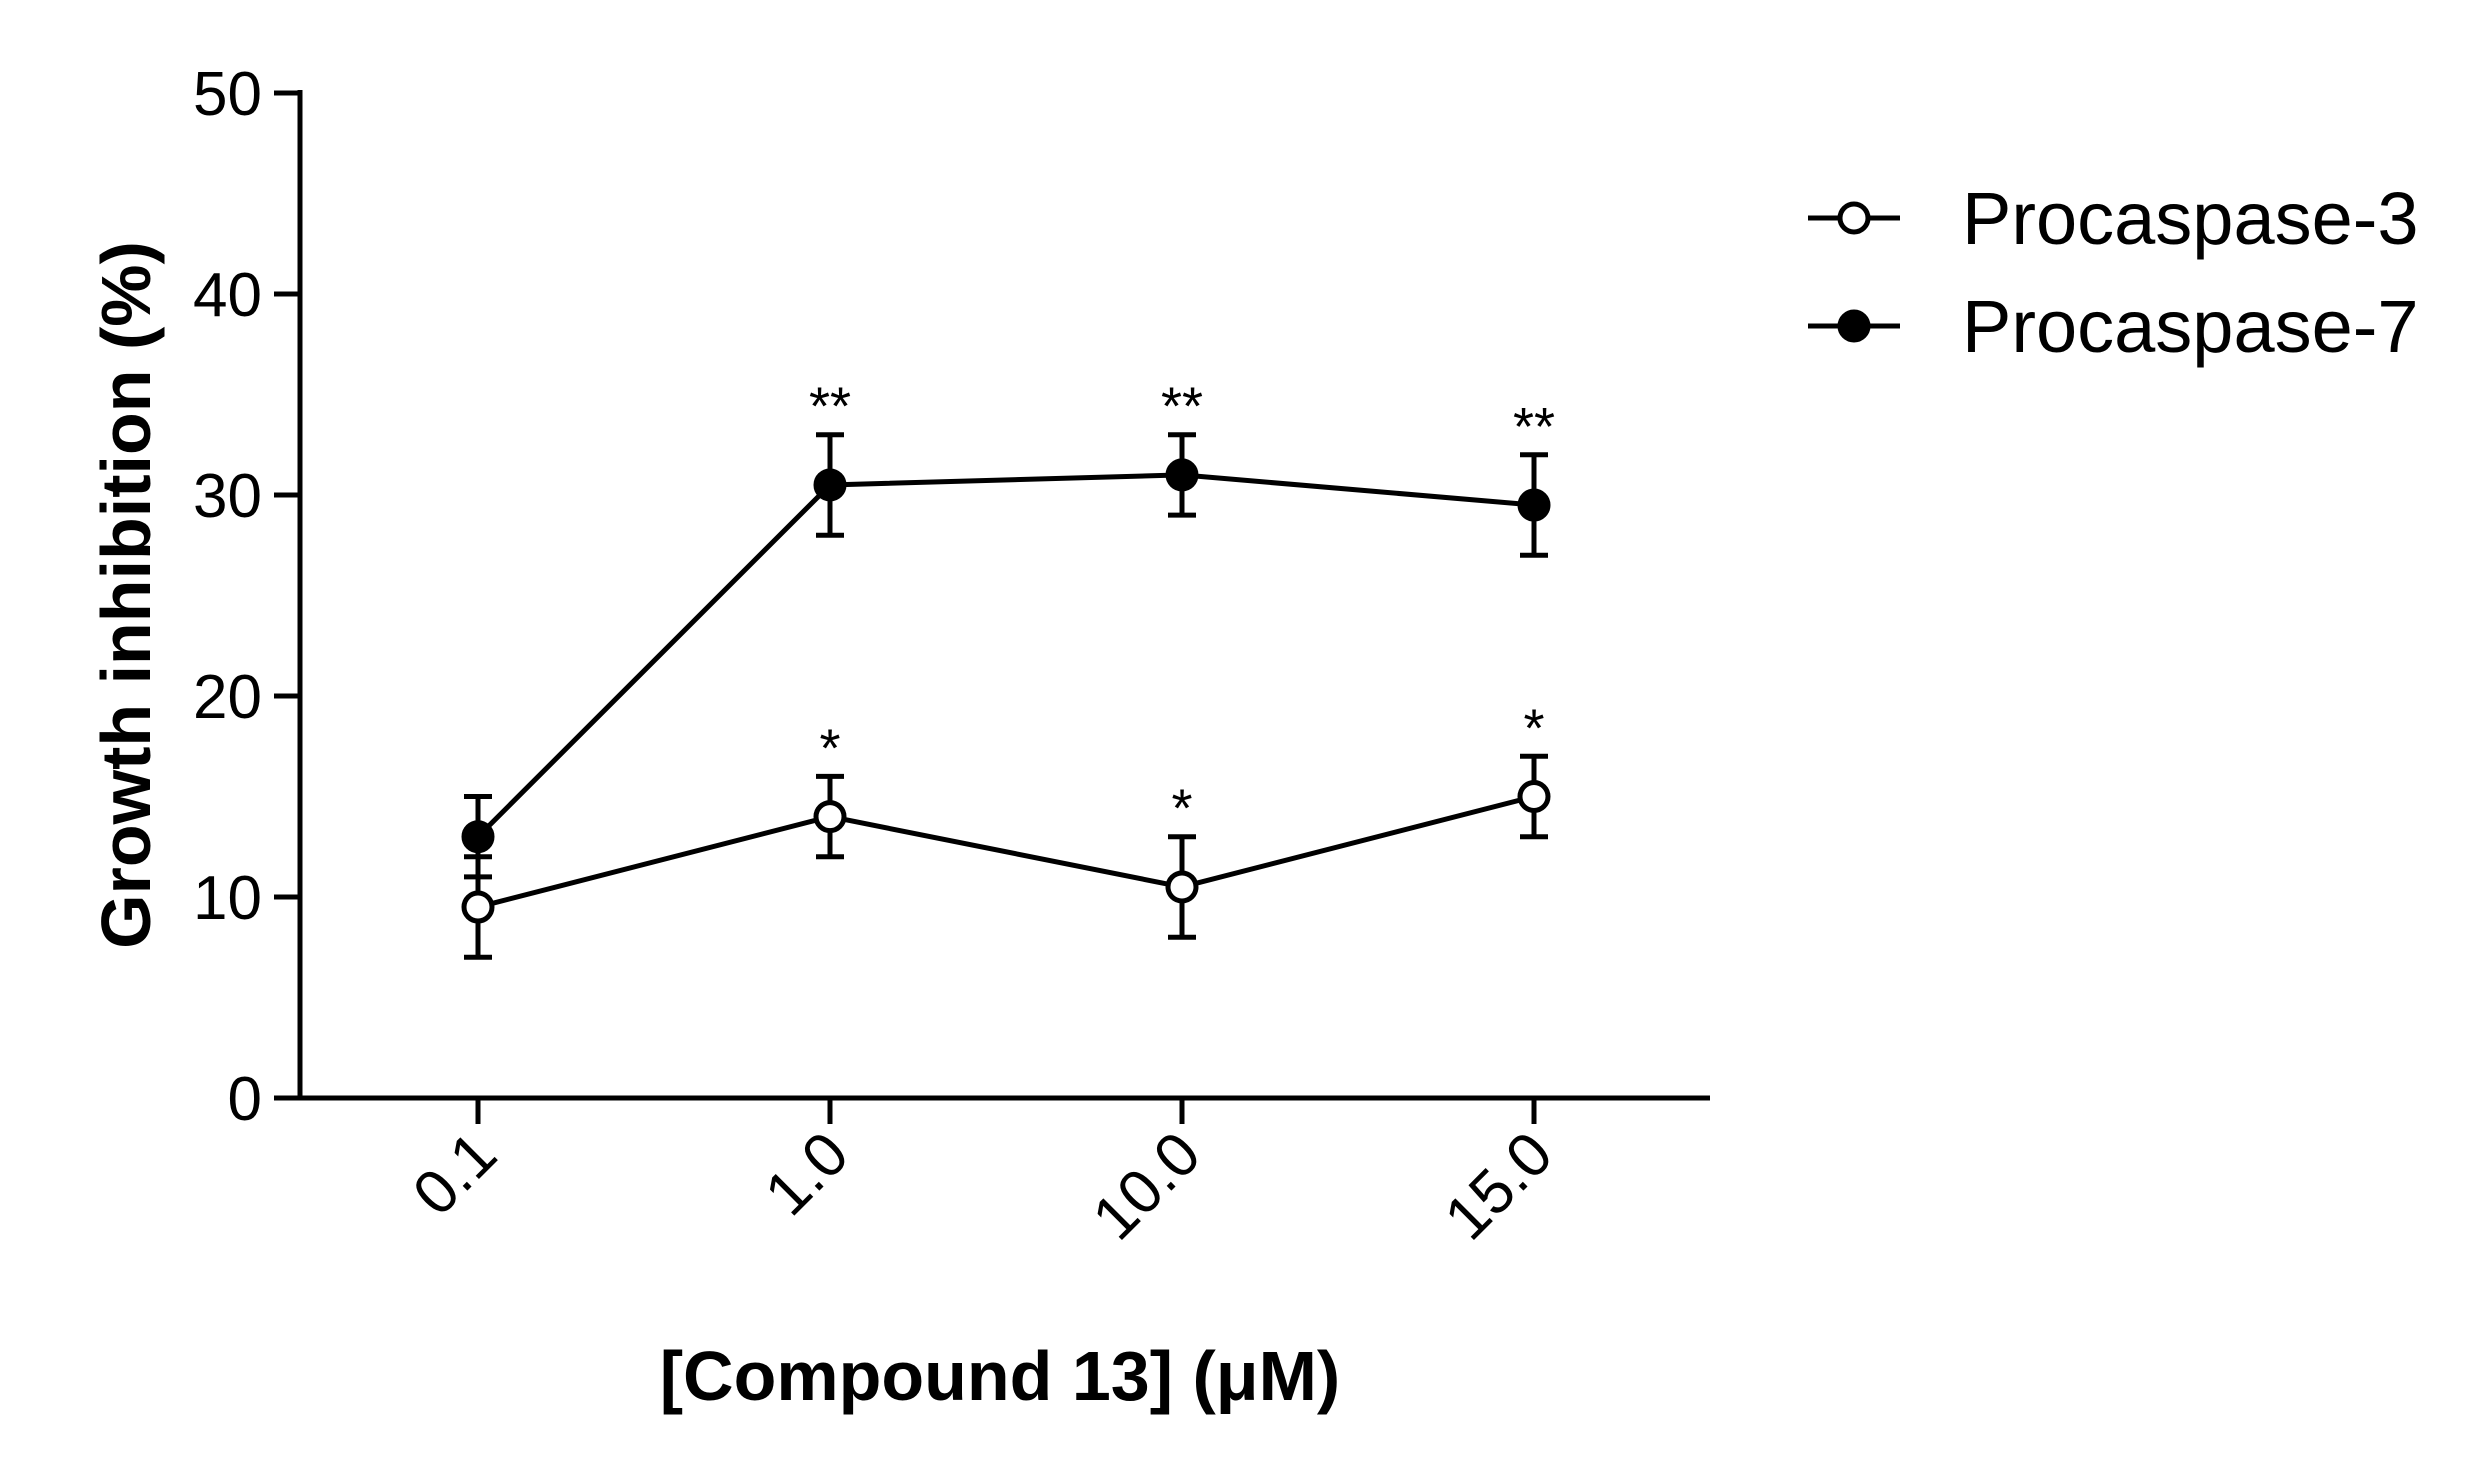  I want to click on y-tick-label: 10, so click(227, 898).